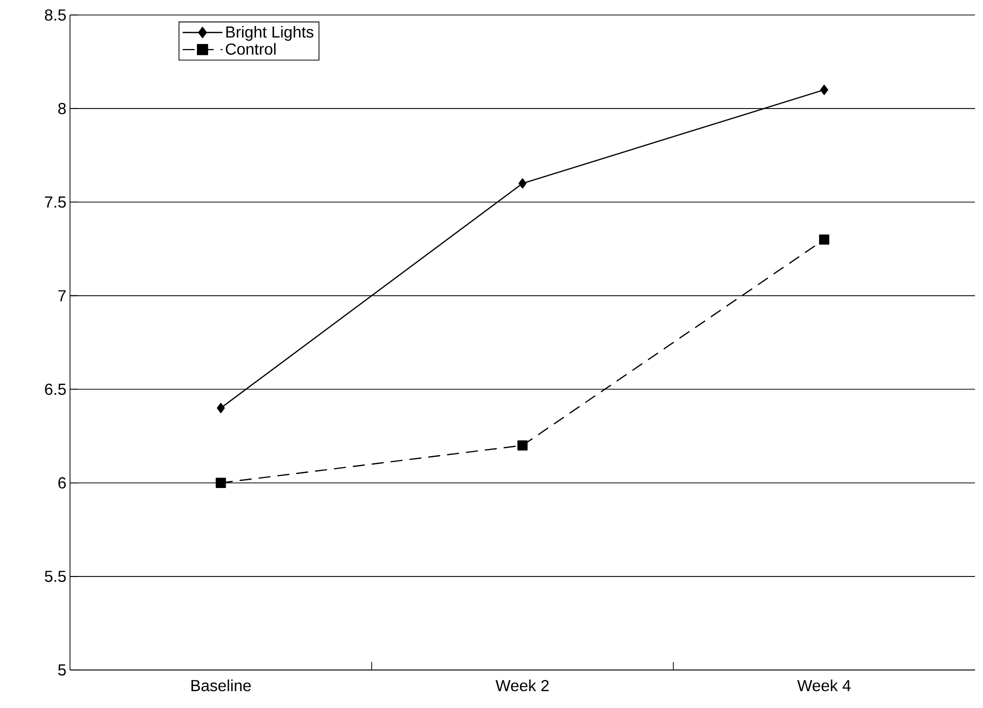  Describe the element at coordinates (62, 483) in the screenshot. I see `y-tick-label: 6` at that location.